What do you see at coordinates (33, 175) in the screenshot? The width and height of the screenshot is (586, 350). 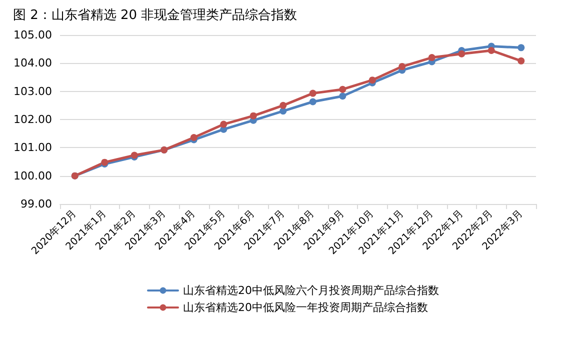 I see `y-tick-label: 100.00` at bounding box center [33, 175].